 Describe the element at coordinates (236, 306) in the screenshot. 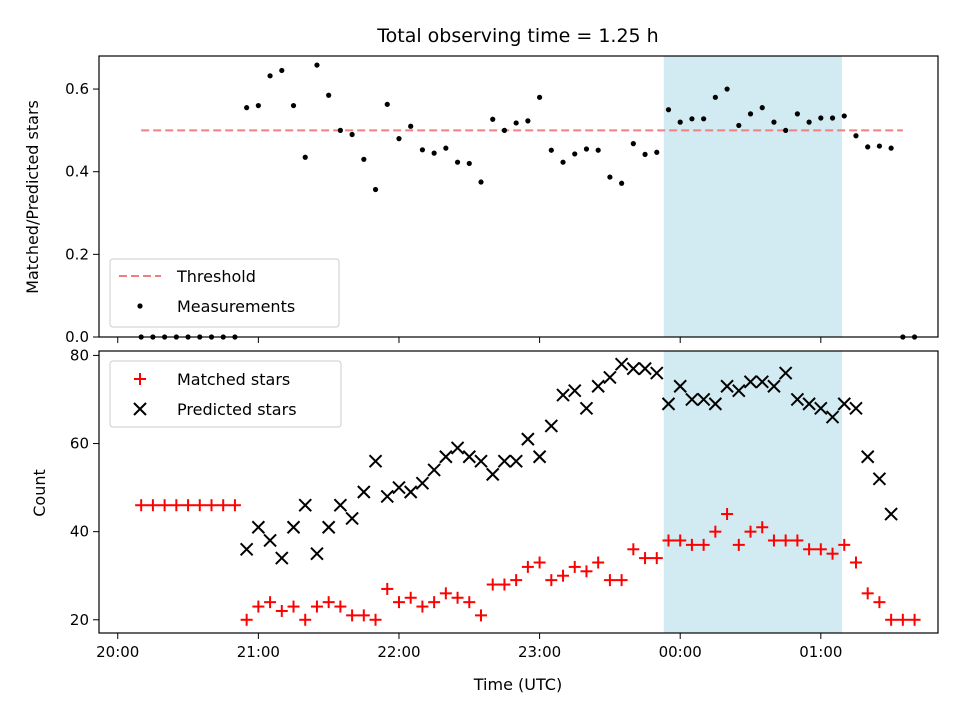

I see `legend-measurements-label: Measurements` at that location.